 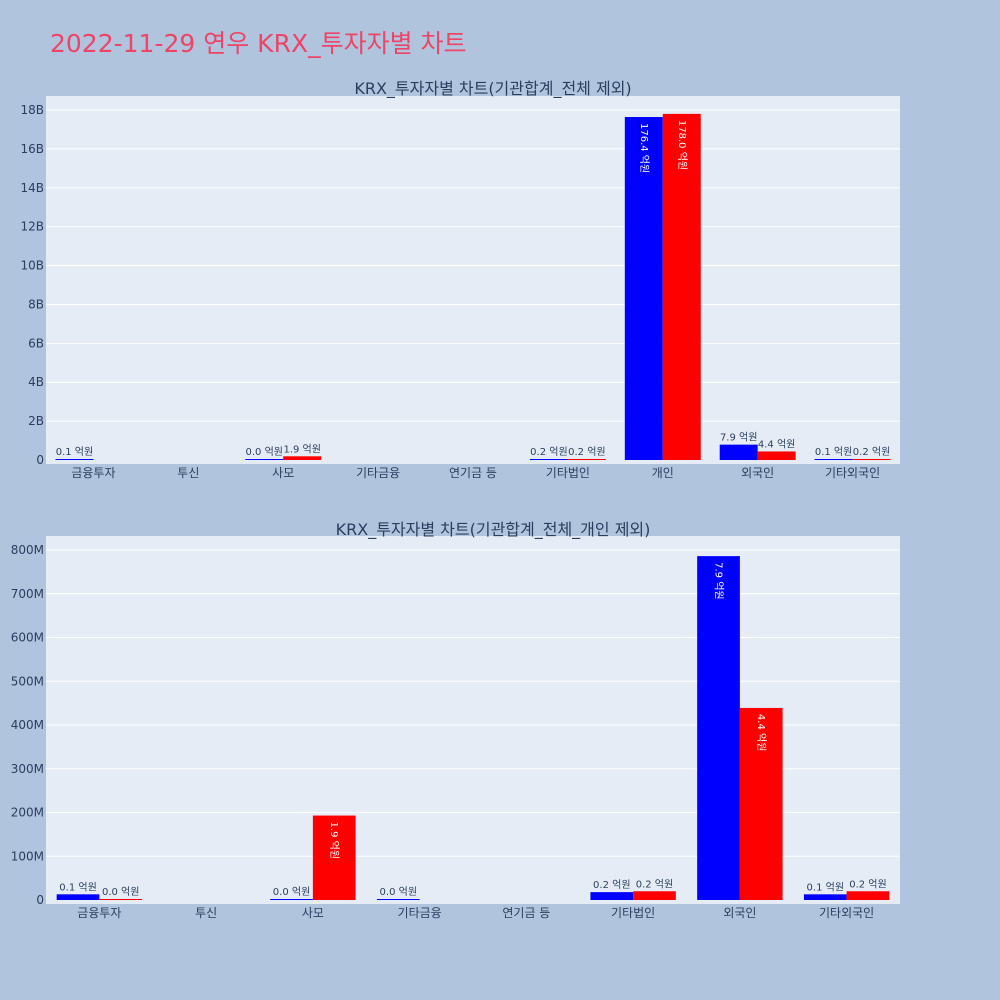 What do you see at coordinates (36, 382) in the screenshot?
I see `y-tick-label: 4B` at bounding box center [36, 382].